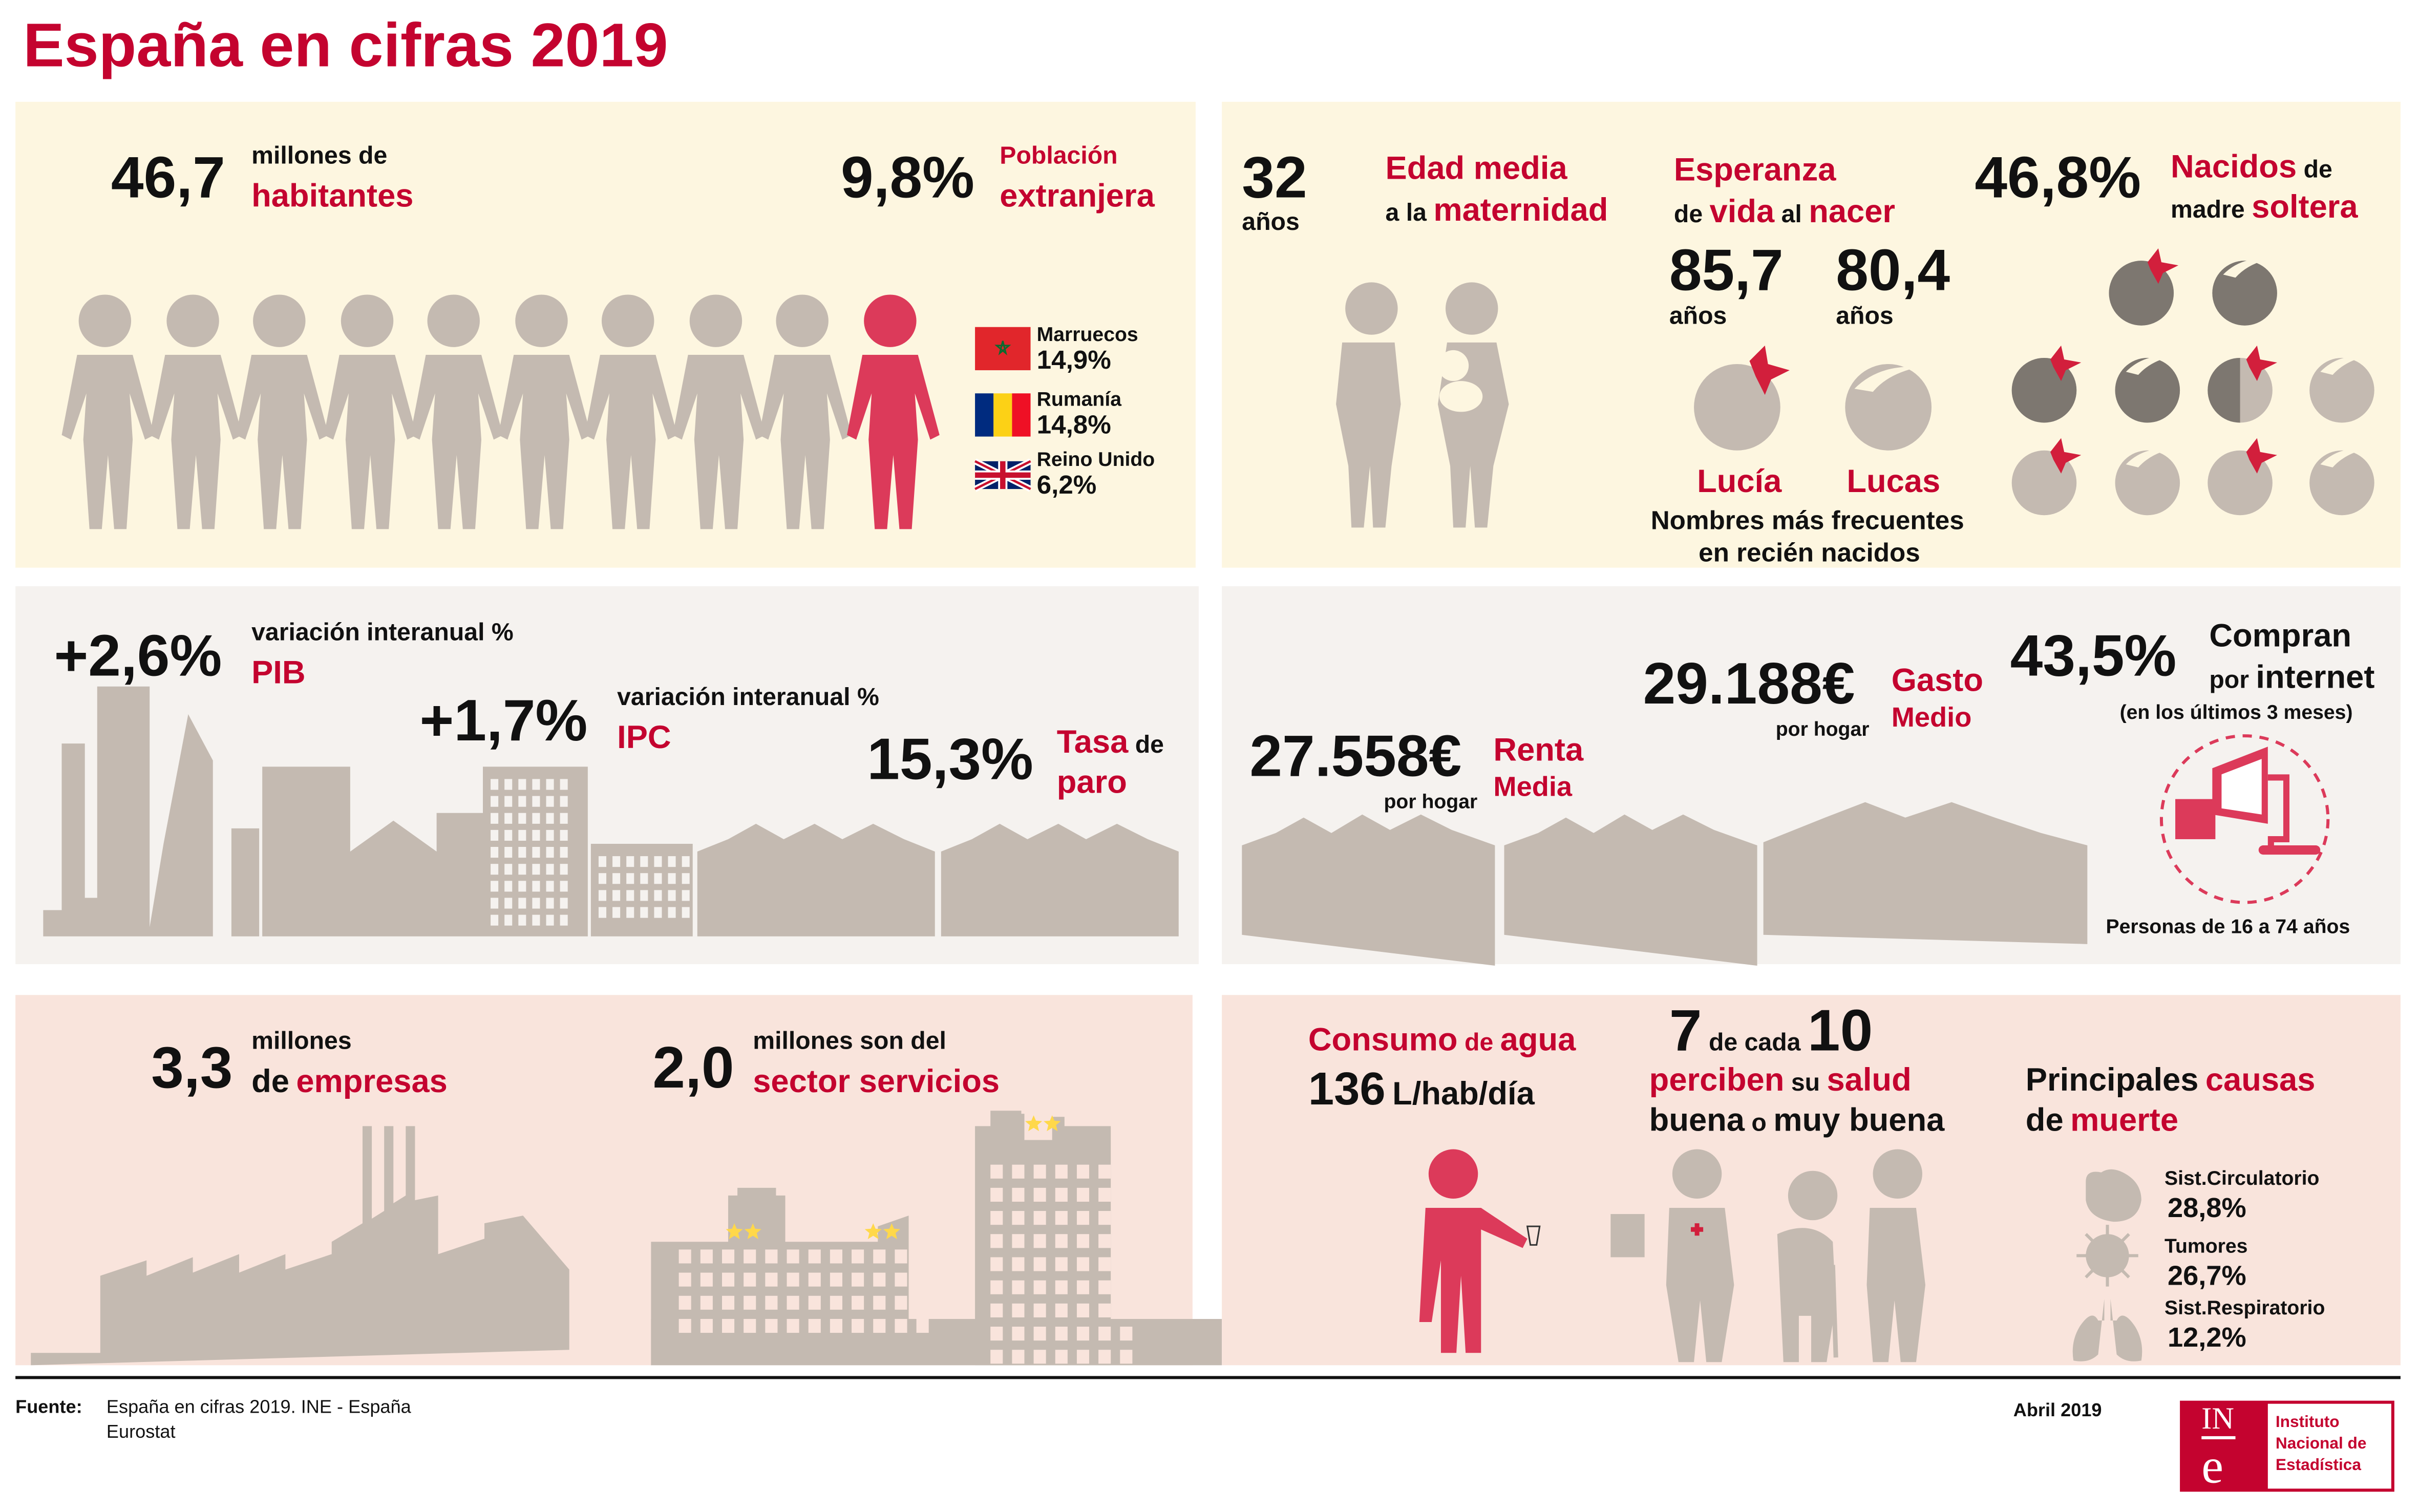 This screenshot has height=1512, width=2419. Describe the element at coordinates (2113, 1195) in the screenshot. I see `heart-icon` at that location.